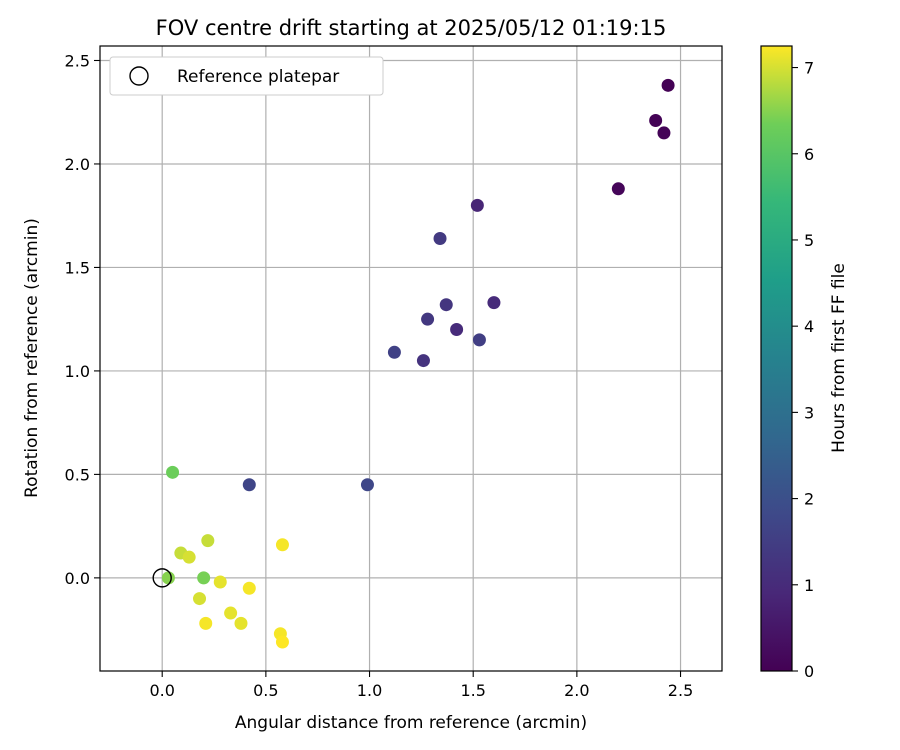 Image resolution: width=900 pixels, height=750 pixels. What do you see at coordinates (809, 326) in the screenshot?
I see `colorbar-tick-label: 4` at bounding box center [809, 326].